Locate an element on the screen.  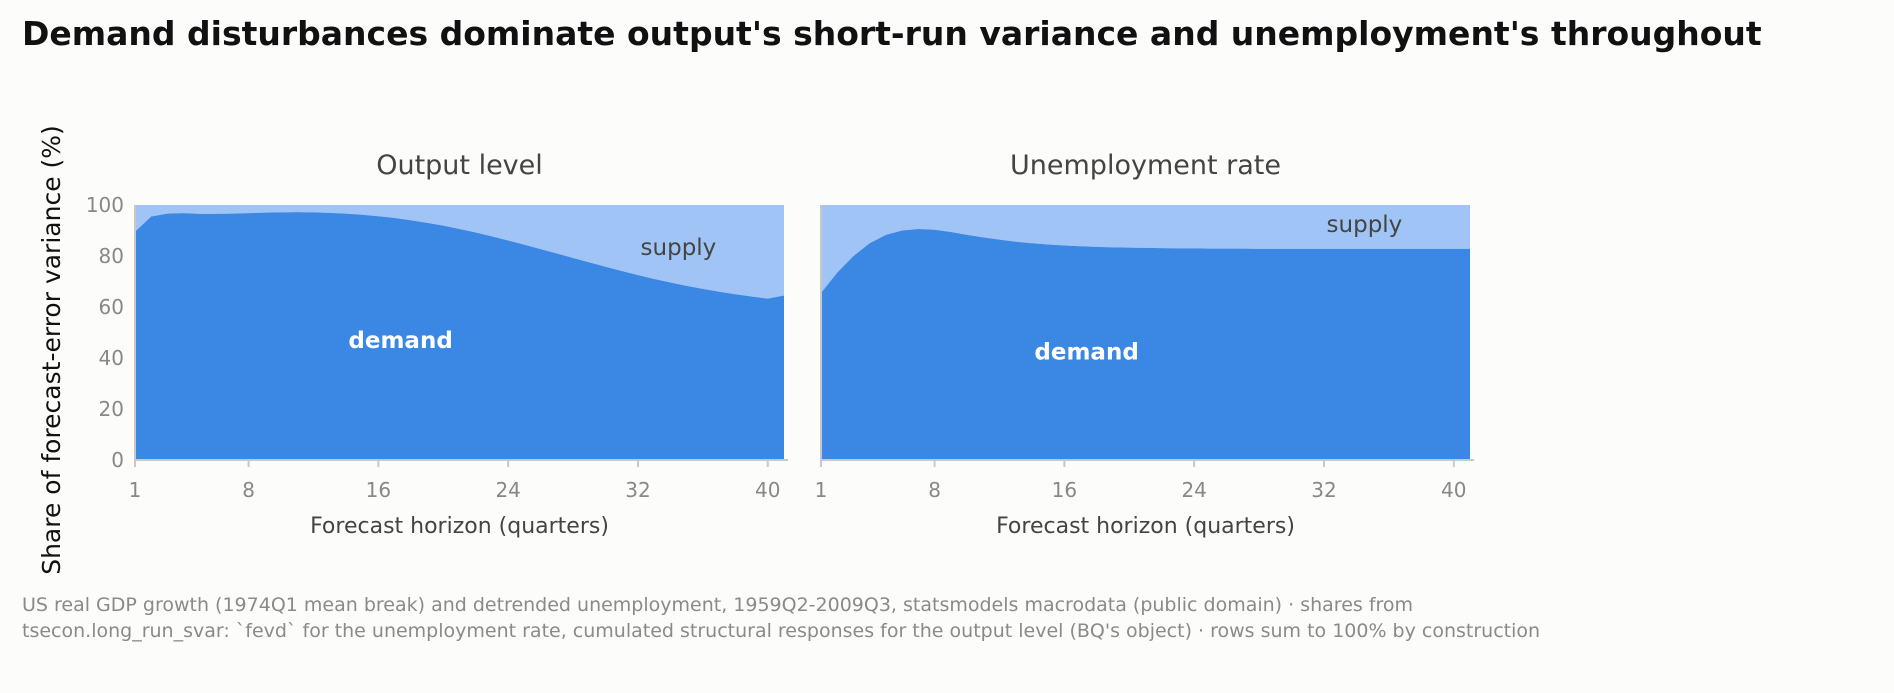
y-tick-label: 20 is located at coordinates (111, 409).